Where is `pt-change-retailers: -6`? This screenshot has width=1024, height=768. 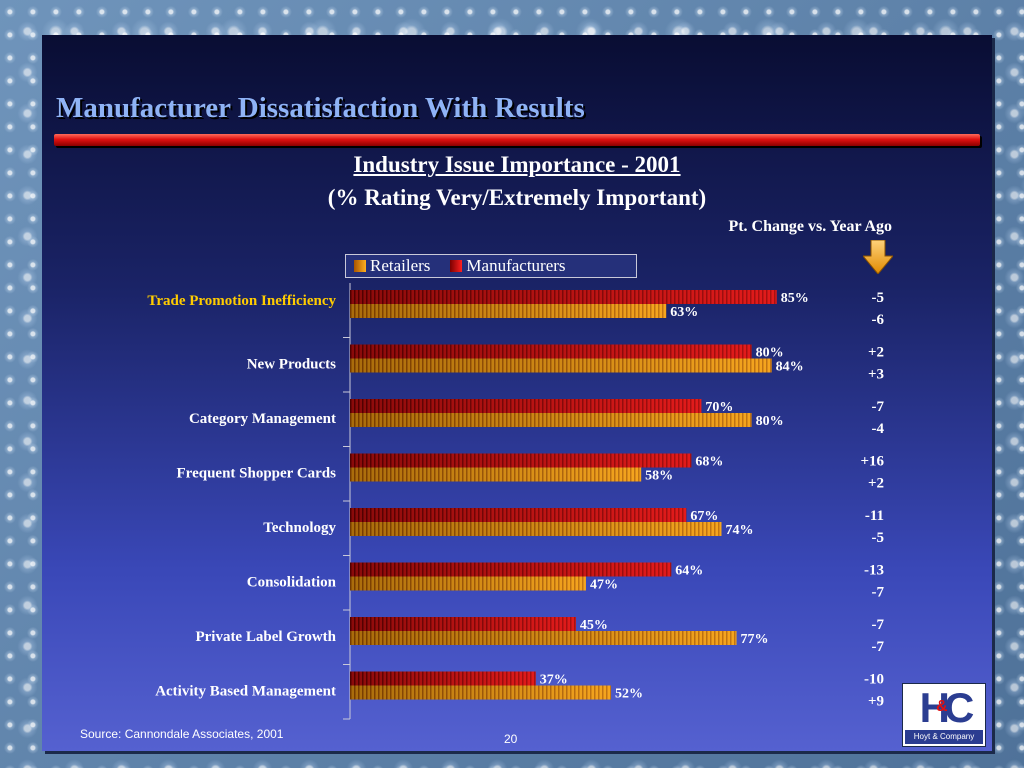
pt-change-retailers: -6 is located at coordinates (878, 320).